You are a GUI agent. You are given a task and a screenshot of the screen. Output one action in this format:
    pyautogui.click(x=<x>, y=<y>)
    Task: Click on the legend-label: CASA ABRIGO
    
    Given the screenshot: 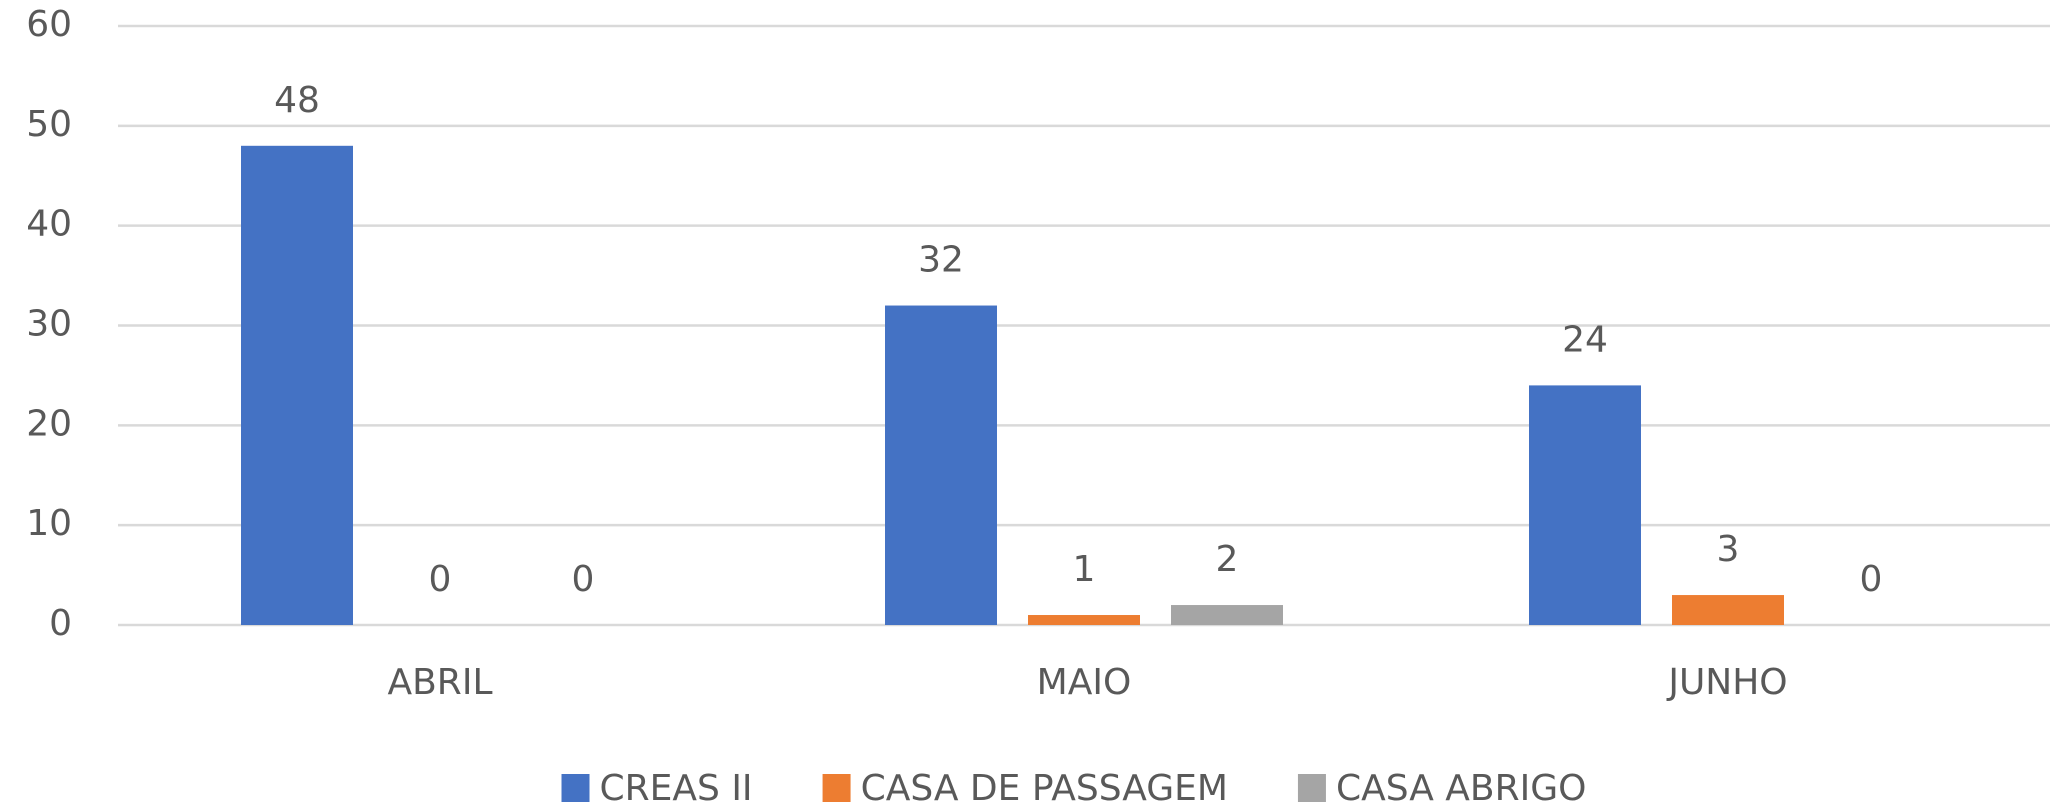 What is the action you would take?
    pyautogui.click(x=1461, y=788)
    